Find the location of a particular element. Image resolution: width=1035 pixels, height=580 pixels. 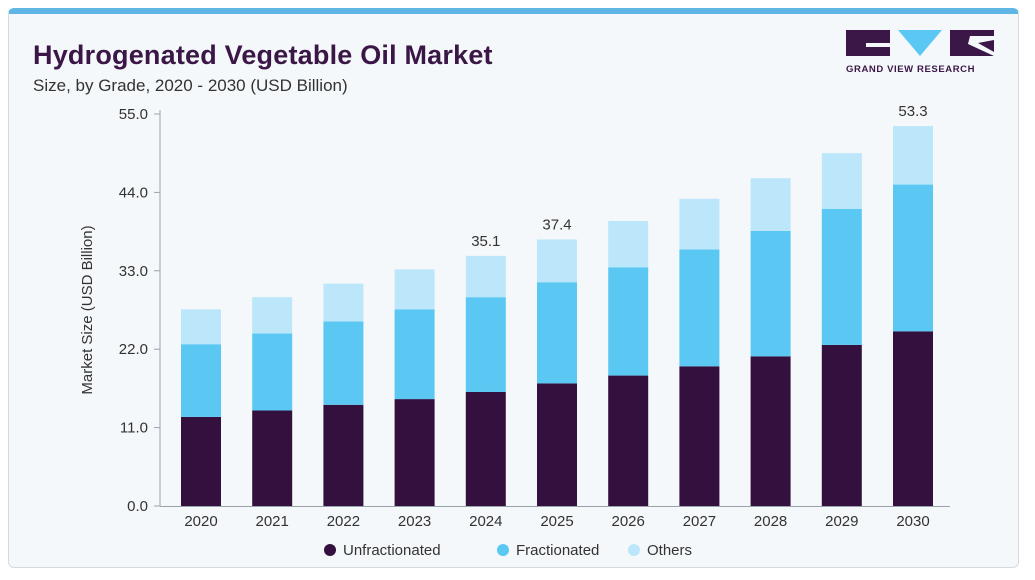

bar-segment-unfractionated-2027 is located at coordinates (699, 436).